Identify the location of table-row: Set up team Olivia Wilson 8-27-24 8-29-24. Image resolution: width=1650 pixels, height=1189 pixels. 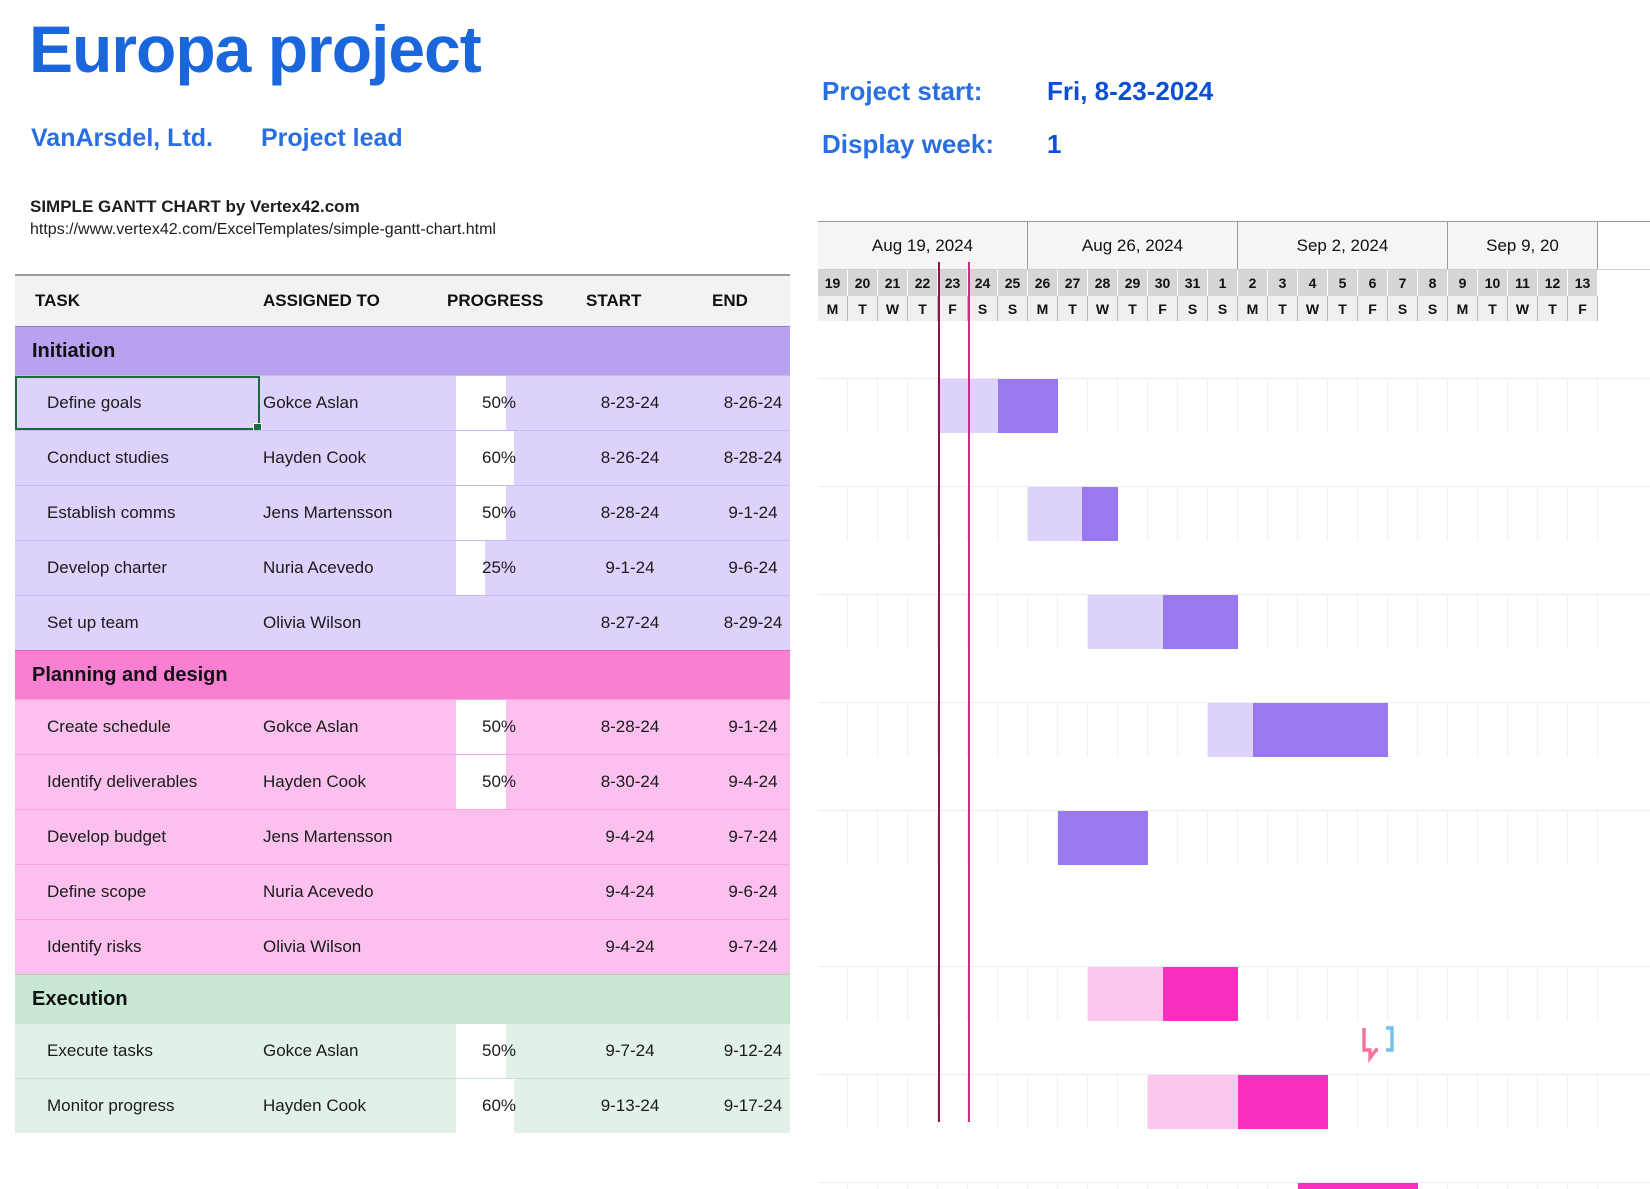
(402, 622).